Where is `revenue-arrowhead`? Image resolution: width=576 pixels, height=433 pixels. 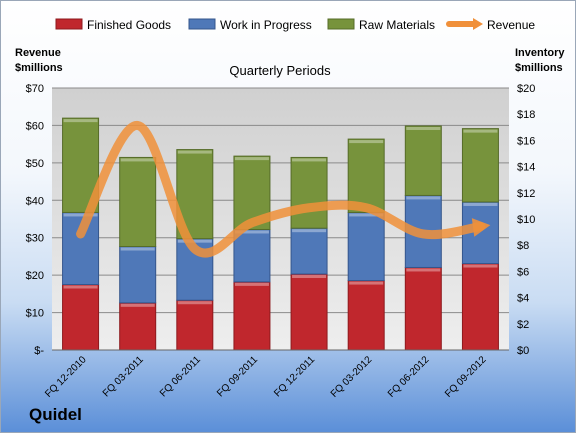 revenue-arrowhead is located at coordinates (481, 227).